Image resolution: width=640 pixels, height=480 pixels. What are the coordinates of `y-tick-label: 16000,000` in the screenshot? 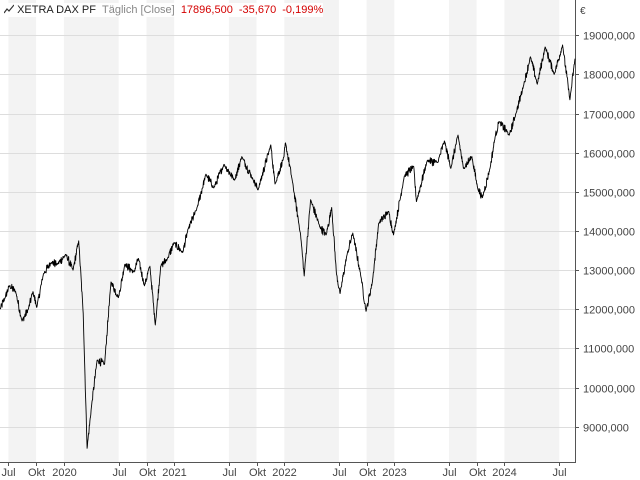 It's located at (609, 155).